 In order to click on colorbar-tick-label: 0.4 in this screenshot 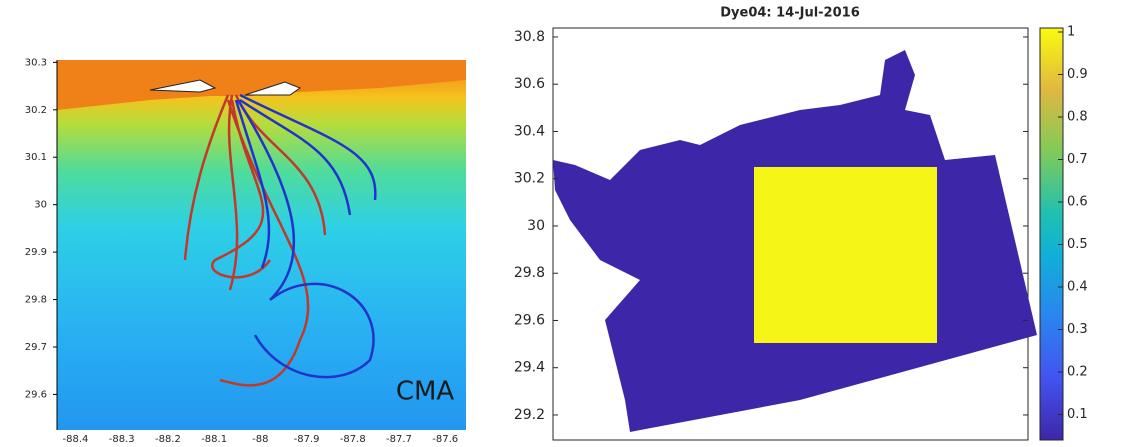, I will do `click(1077, 287)`.